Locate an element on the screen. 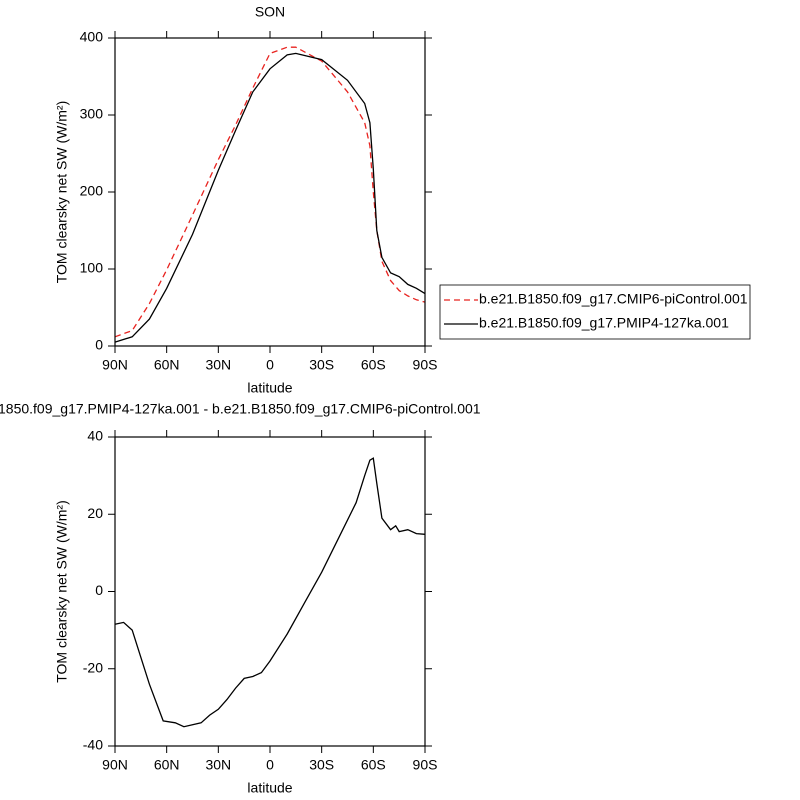 The width and height of the screenshot is (800, 800). y-tick-label: -40 is located at coordinates (93, 745).